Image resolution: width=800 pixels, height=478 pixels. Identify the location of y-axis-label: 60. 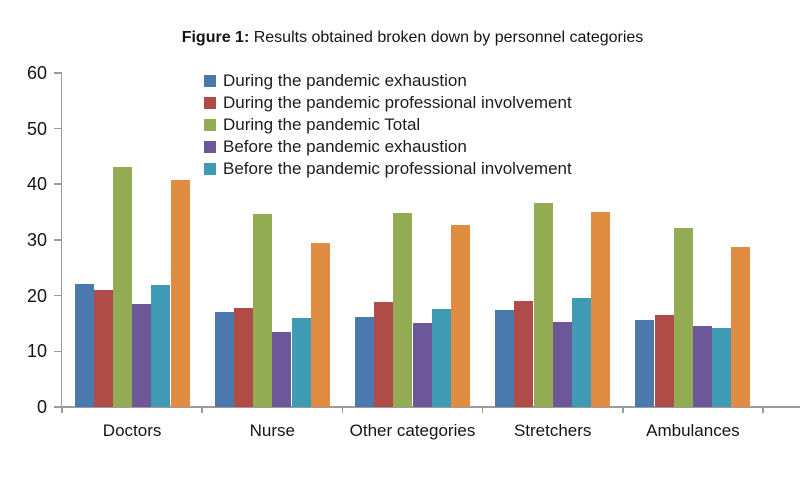
(36, 72).